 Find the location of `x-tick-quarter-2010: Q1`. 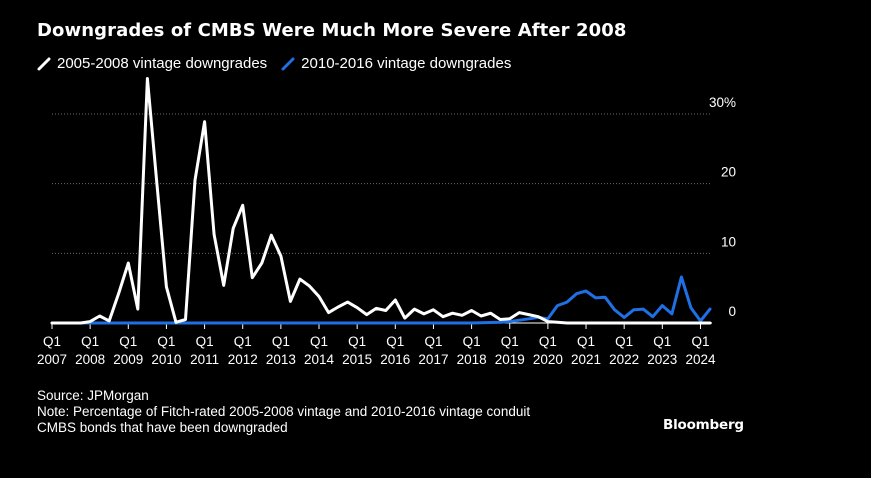

x-tick-quarter-2010: Q1 is located at coordinates (166, 341).